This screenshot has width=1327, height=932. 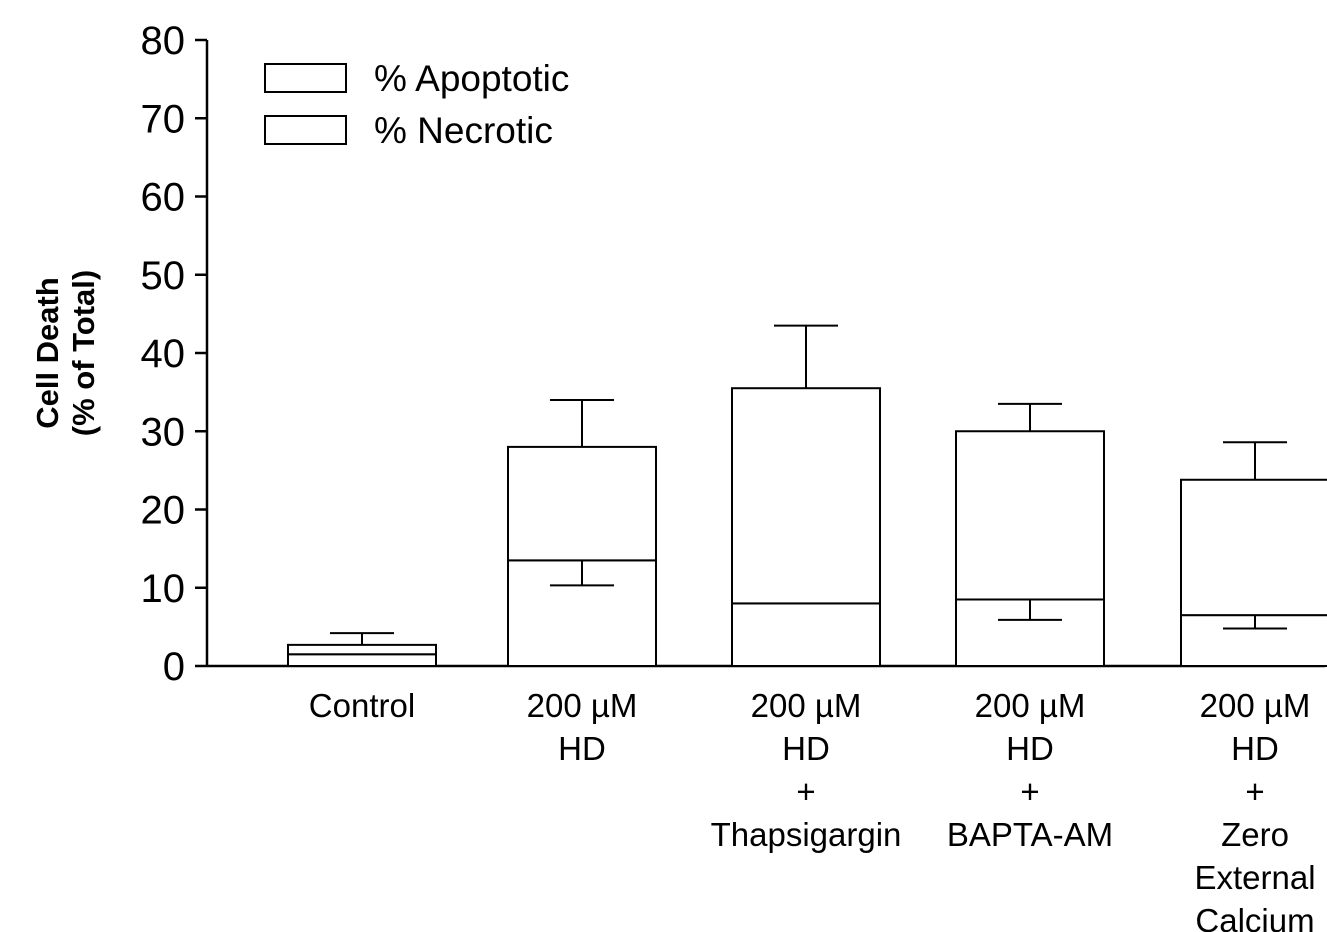 What do you see at coordinates (471, 78) in the screenshot?
I see `legend-label: % Apoptotic` at bounding box center [471, 78].